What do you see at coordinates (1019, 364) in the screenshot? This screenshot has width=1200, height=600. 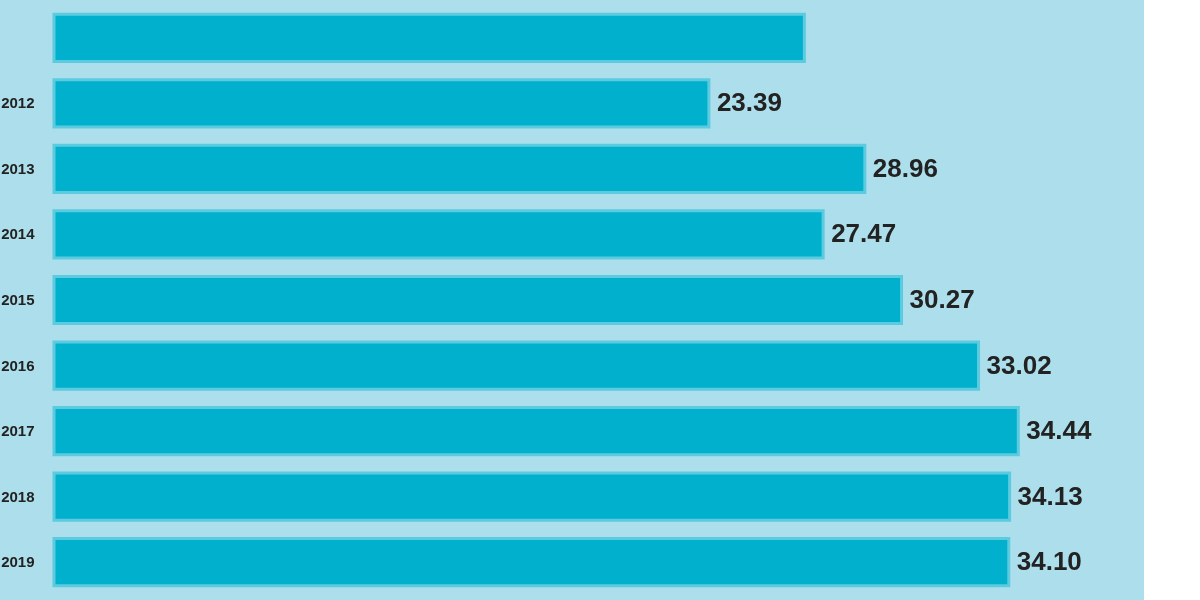 I see `data-label: 33.02` at bounding box center [1019, 364].